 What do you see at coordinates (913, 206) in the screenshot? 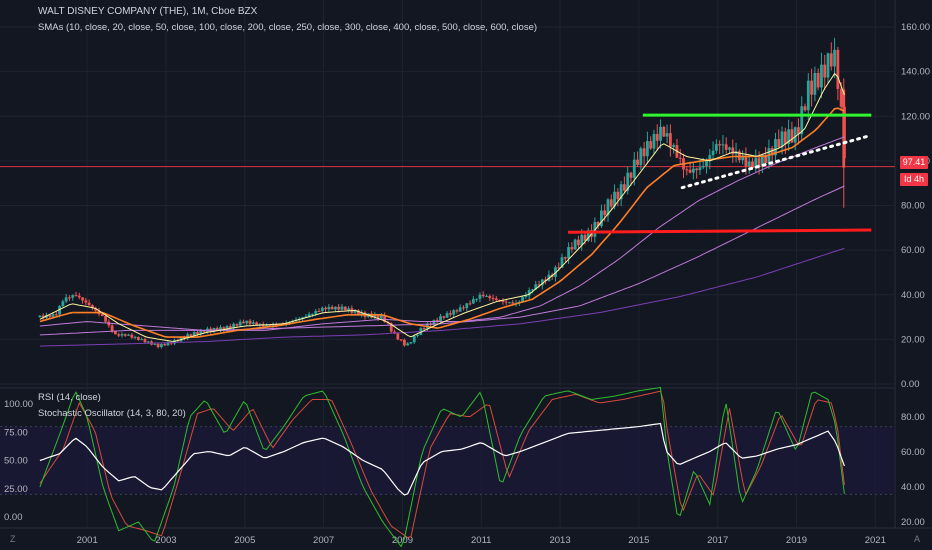
I see `price-tick-label: 80.00` at bounding box center [913, 206].